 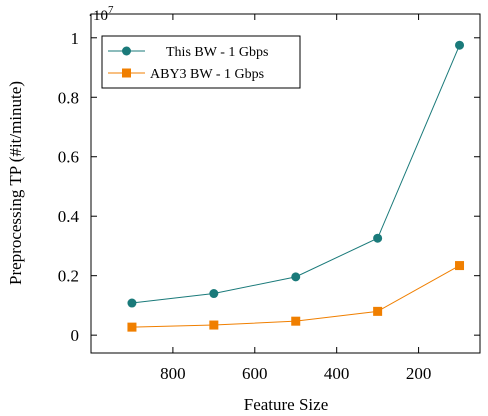 I want to click on x-axis-title: Feature Size, so click(x=286, y=404).